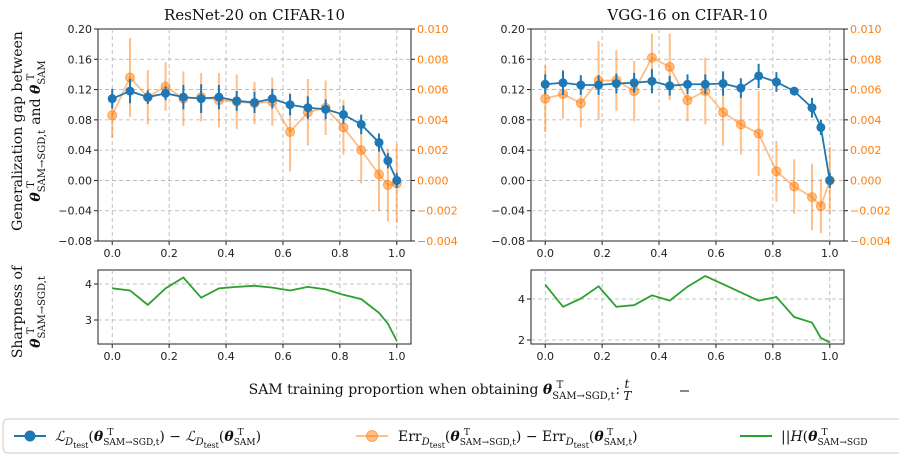 The width and height of the screenshot is (899, 454). Describe the element at coordinates (340, 356) in the screenshot. I see `sharpness-x-tick-label: 0.8` at that location.